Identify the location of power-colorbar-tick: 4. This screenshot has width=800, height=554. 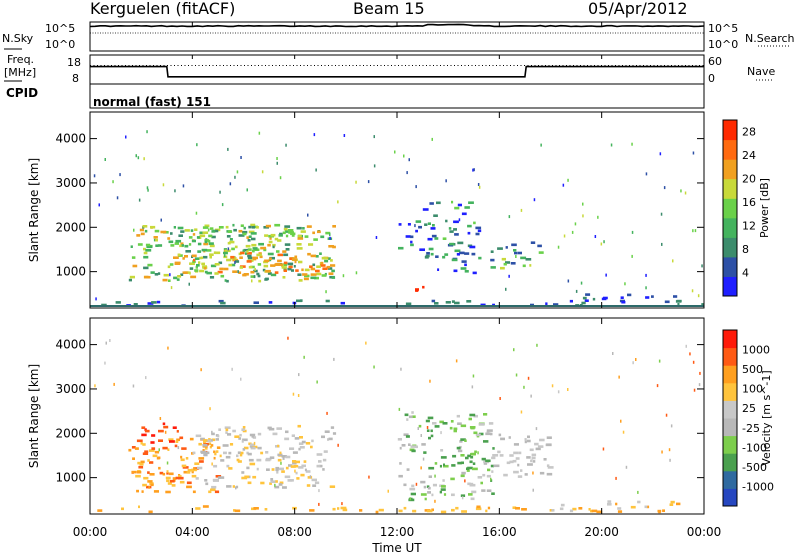
(745, 273).